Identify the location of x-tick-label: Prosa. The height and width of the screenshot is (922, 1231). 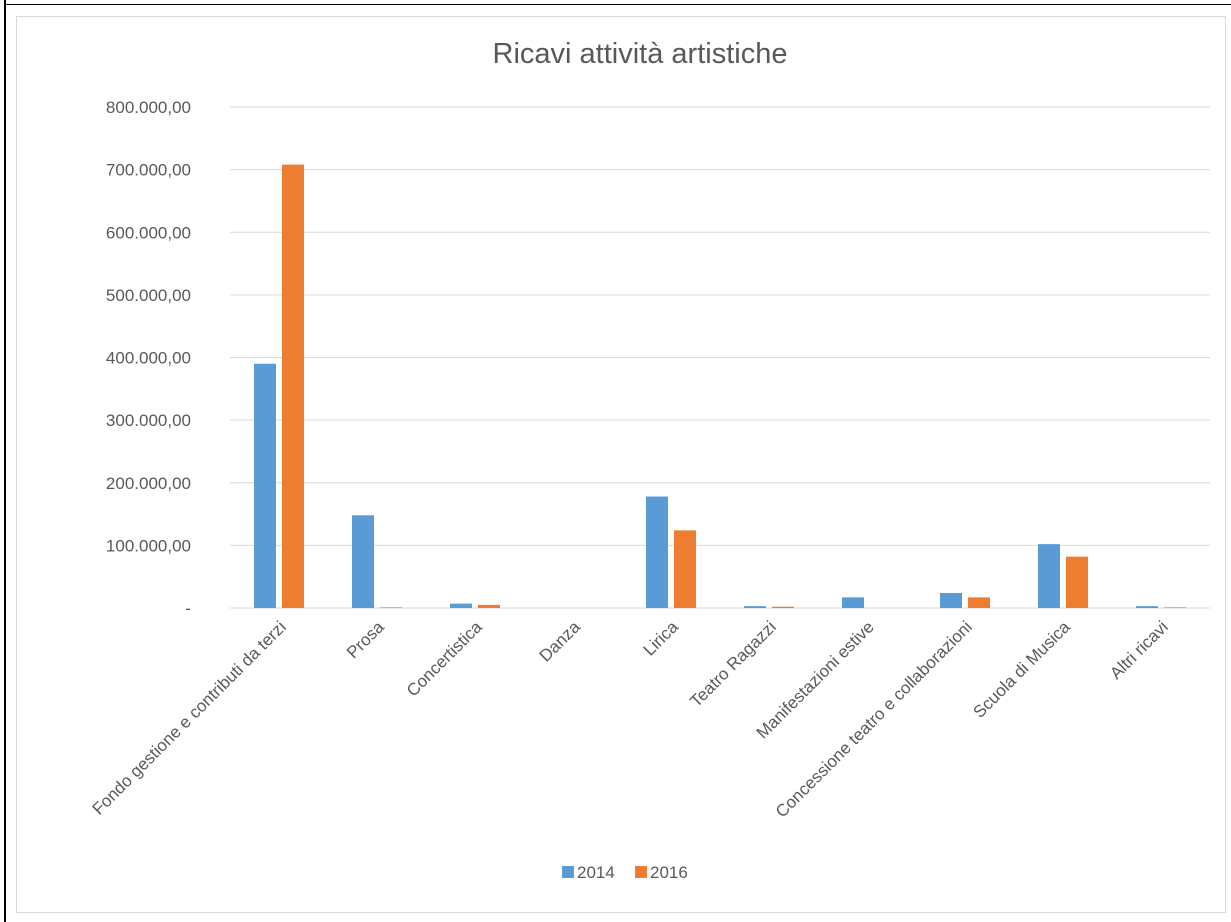
(365, 639).